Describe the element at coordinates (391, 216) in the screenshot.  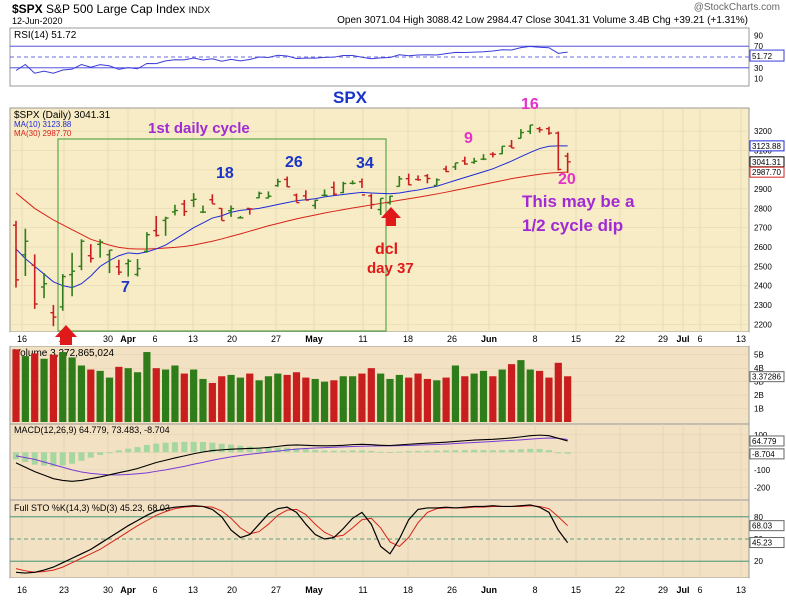
I see `dcl-arrow` at that location.